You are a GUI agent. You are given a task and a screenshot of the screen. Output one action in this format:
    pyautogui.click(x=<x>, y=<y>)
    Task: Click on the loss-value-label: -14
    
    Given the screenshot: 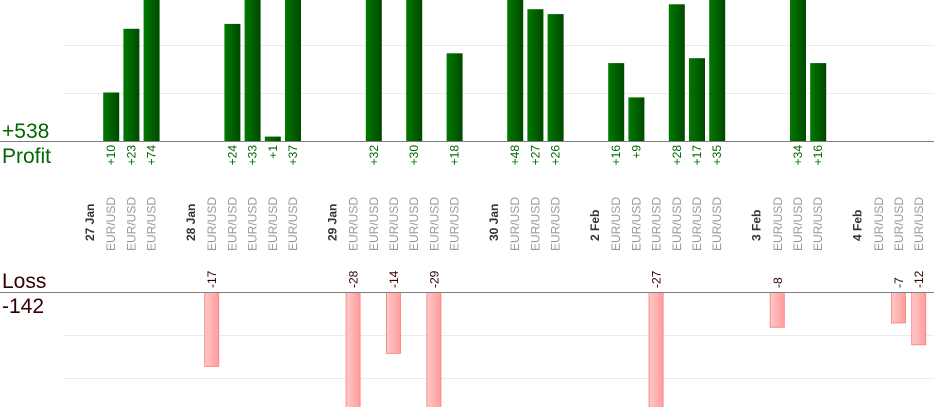 What is the action you would take?
    pyautogui.click(x=394, y=279)
    